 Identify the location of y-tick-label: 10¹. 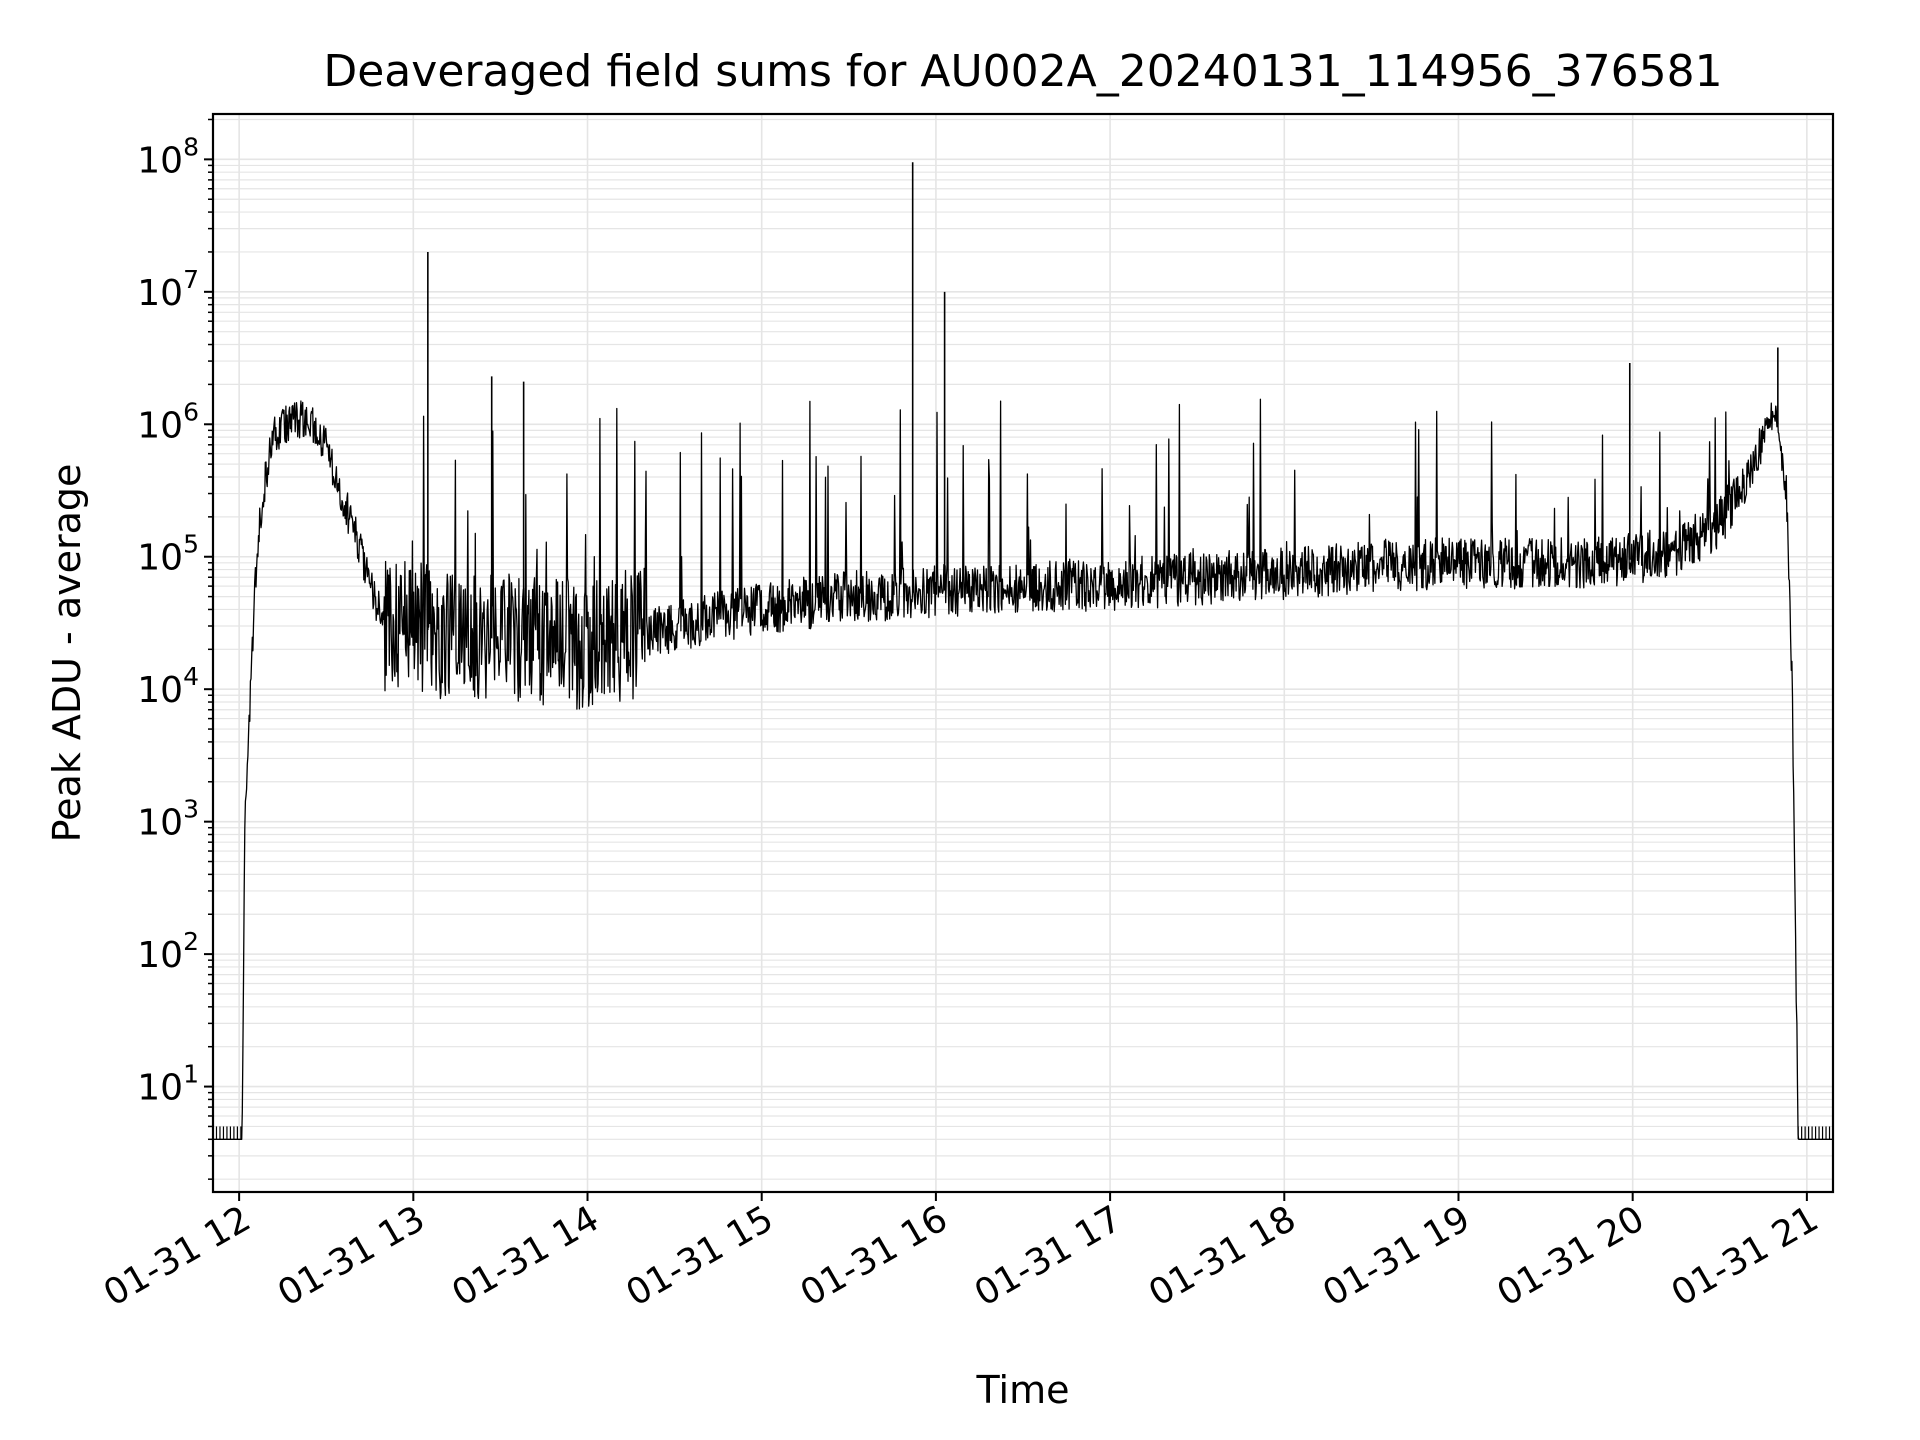
(168, 1084).